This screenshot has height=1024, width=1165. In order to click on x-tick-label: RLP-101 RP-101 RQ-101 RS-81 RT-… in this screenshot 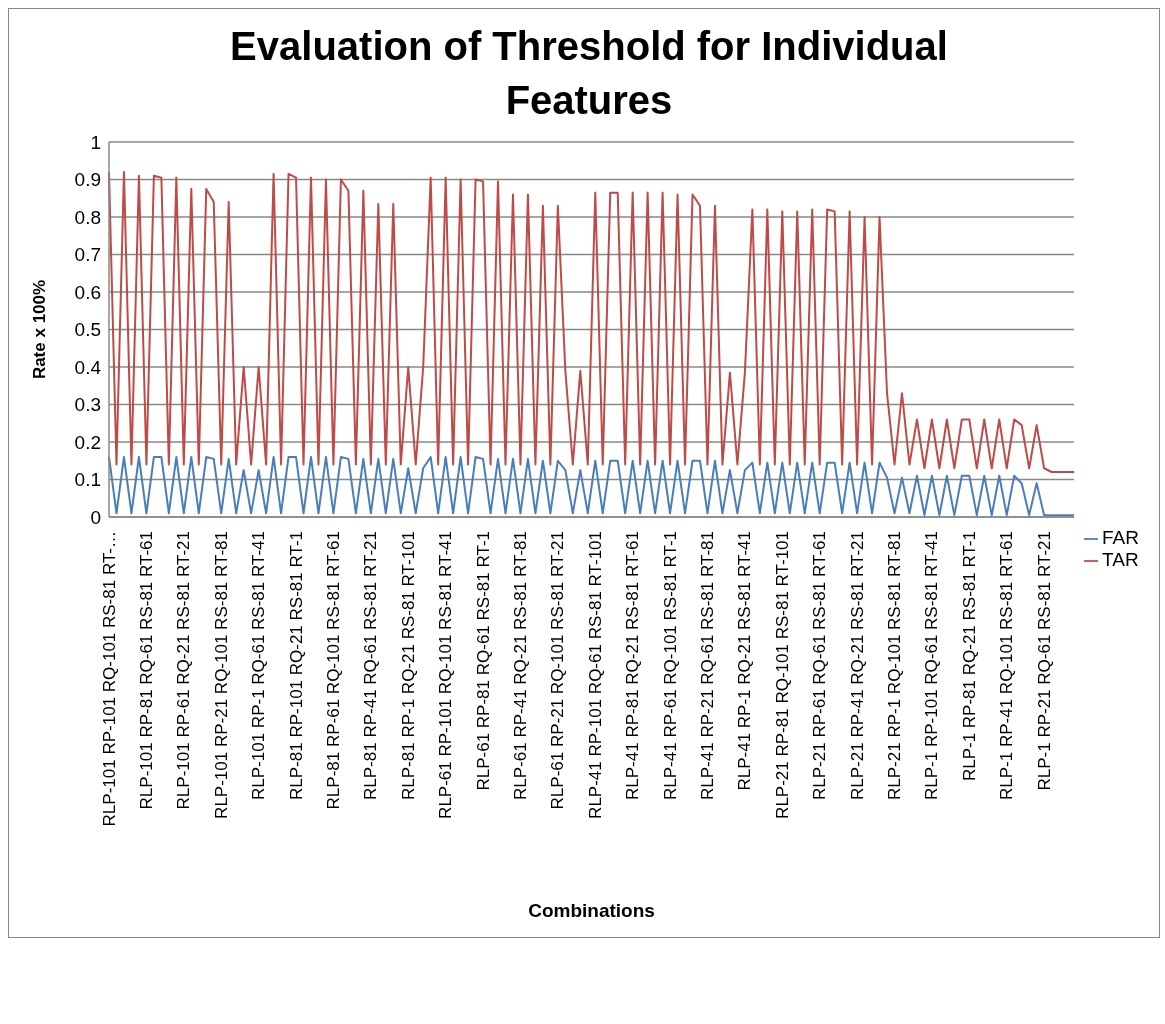, I will do `click(109, 679)`.